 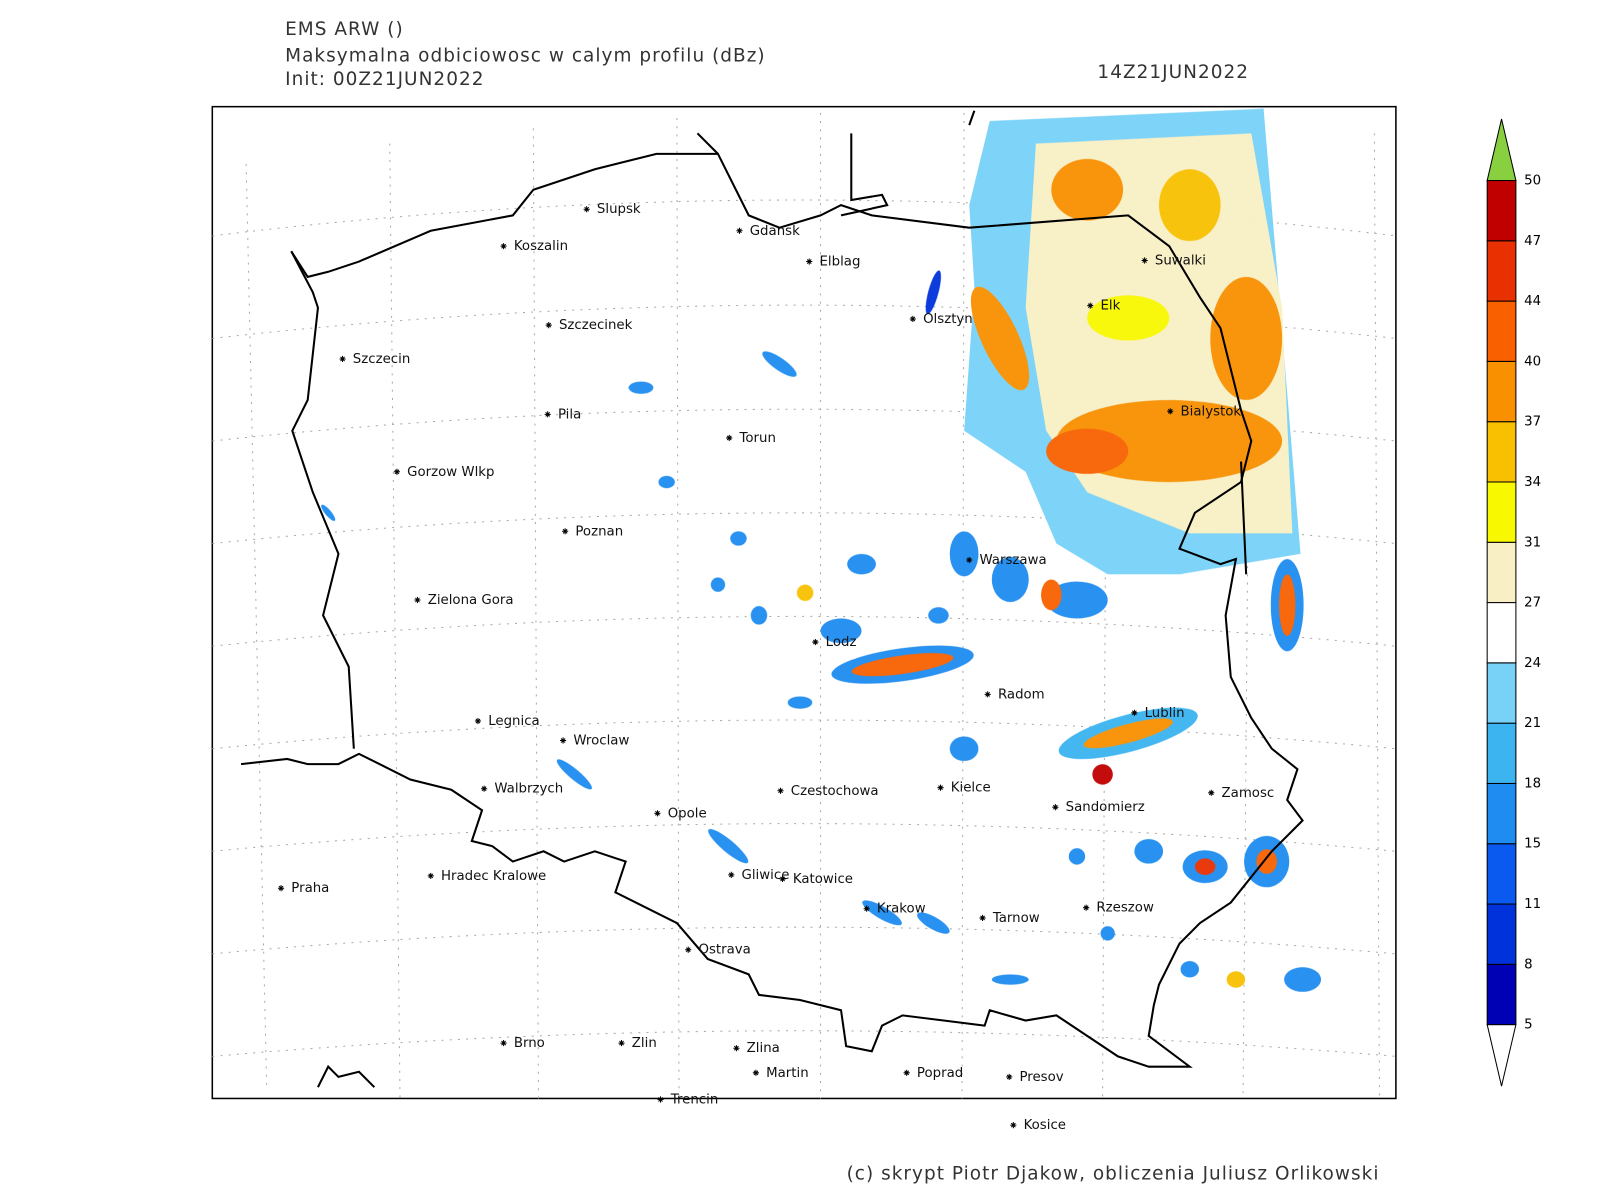 I want to click on city-label: Gorzow Wlkp, so click(x=450, y=472).